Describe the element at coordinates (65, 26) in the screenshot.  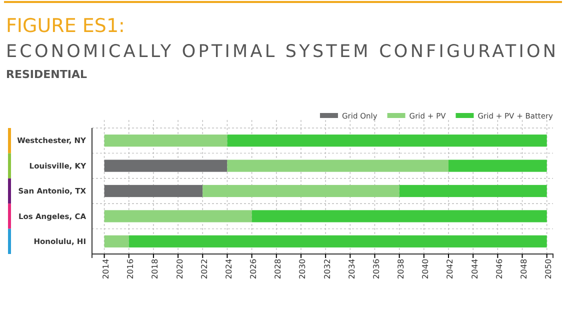
I see `chart-title: FIGURE ES1:` at that location.